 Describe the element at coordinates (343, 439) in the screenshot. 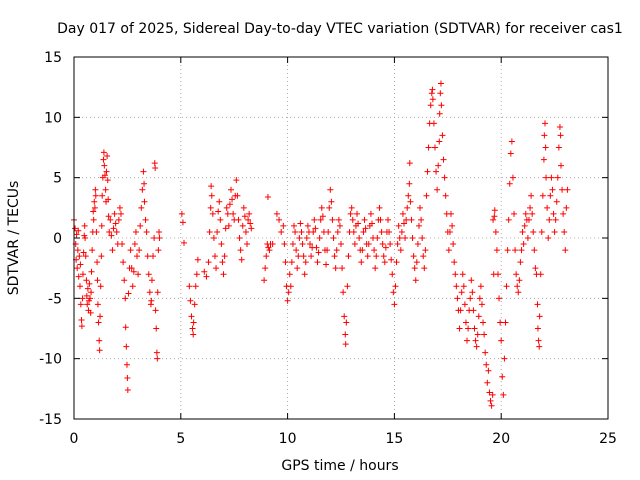

I see `x-axis-tick-labels: 0 5 10 15 20 25` at that location.